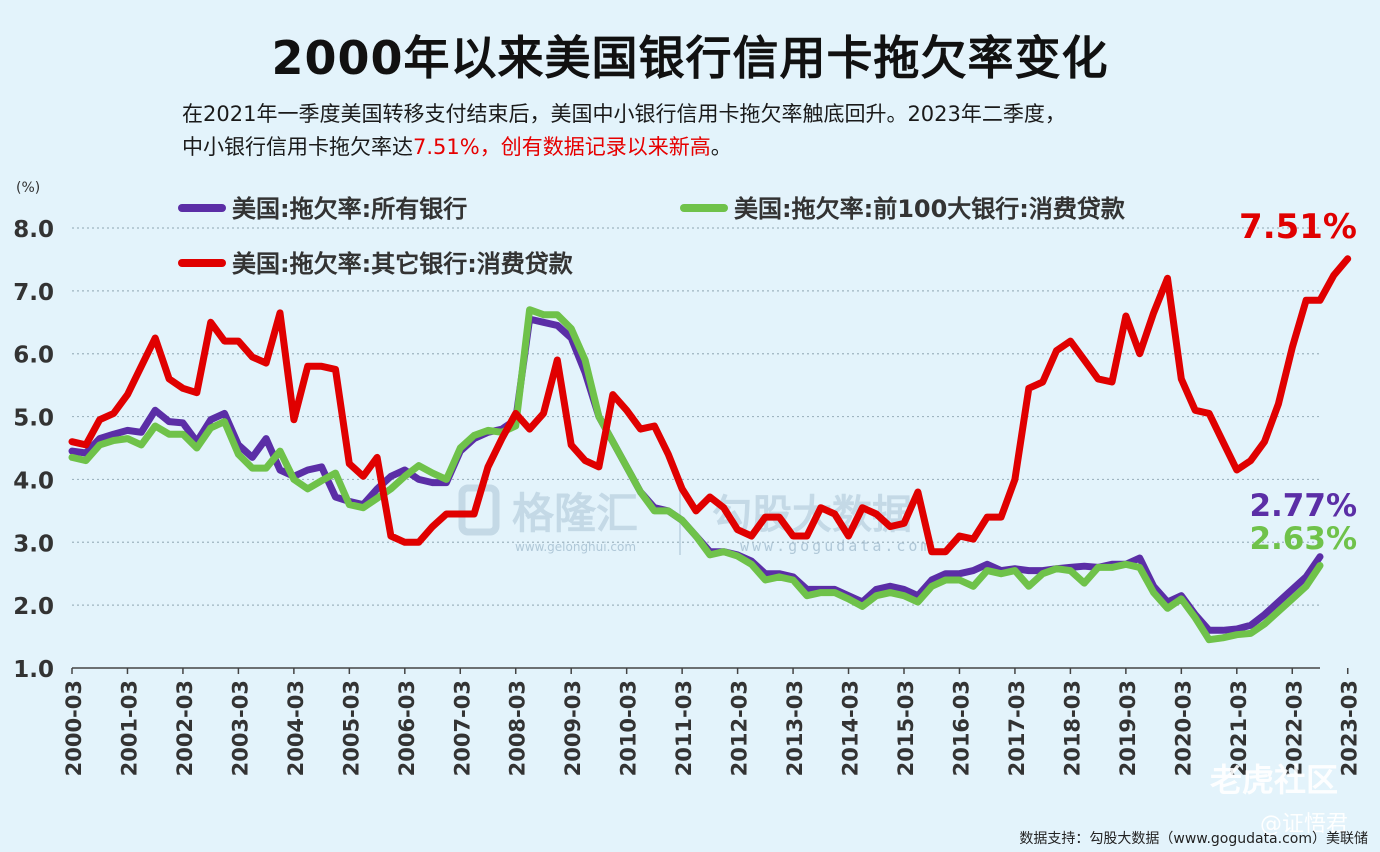 The image size is (1380, 852). Describe the element at coordinates (1128, 728) in the screenshot. I see `x-tick-label: 2019-03` at that location.